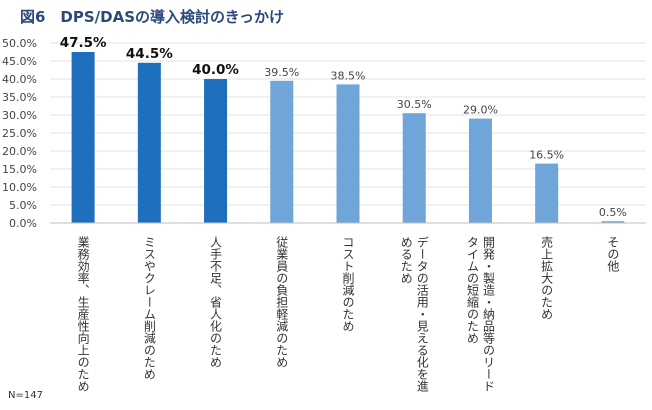  What do you see at coordinates (149, 54) in the screenshot?
I see `data-label: 44.5%` at bounding box center [149, 54].